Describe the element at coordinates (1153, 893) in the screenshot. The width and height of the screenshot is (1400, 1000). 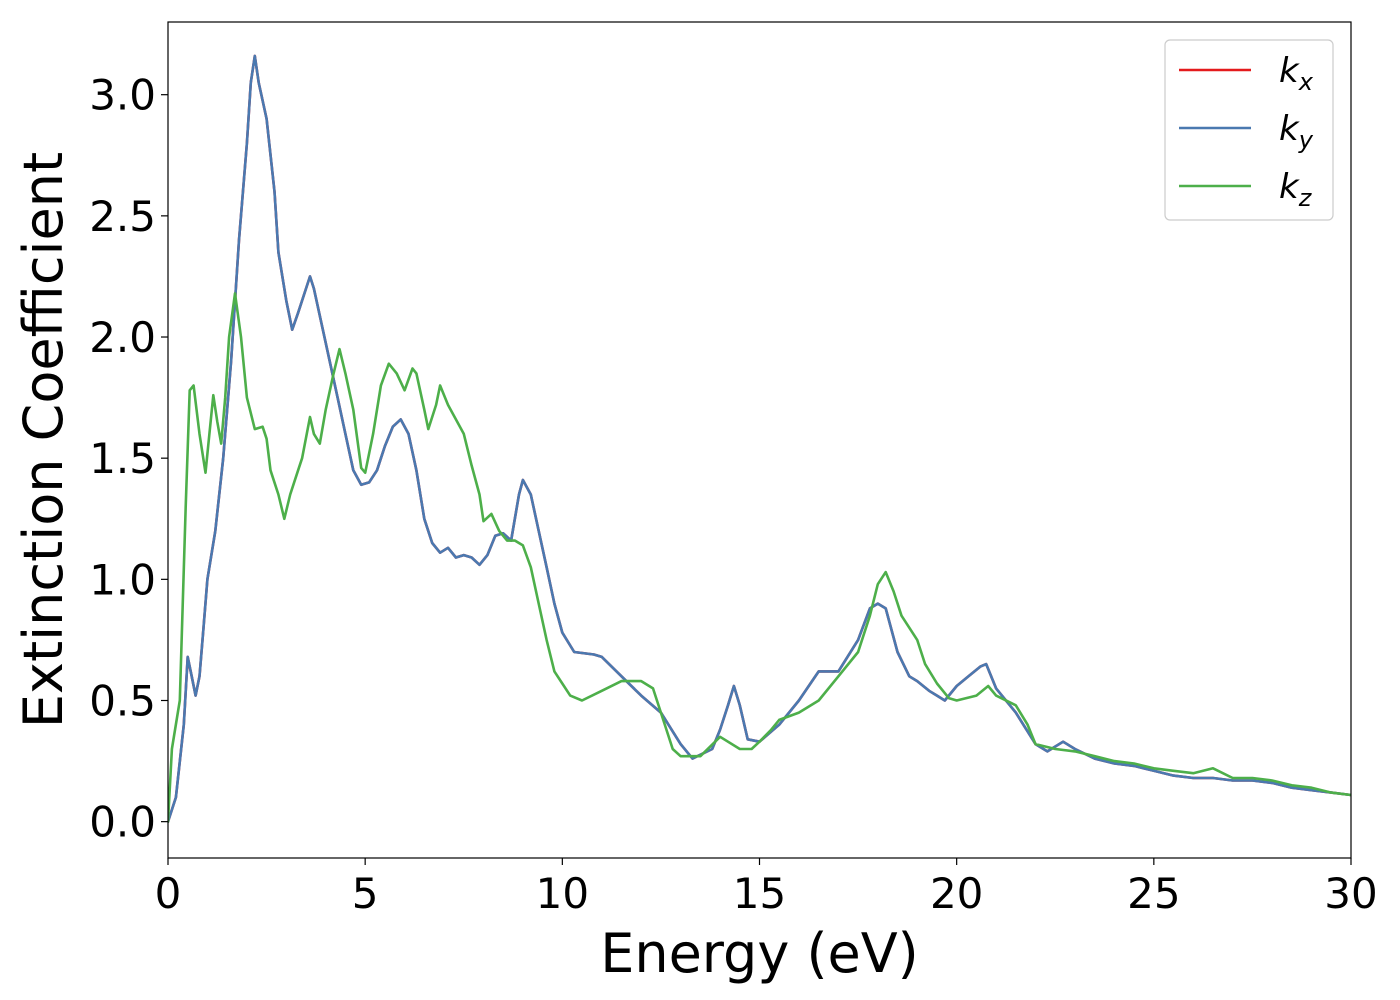
I see `x-tick-label: 25` at that location.